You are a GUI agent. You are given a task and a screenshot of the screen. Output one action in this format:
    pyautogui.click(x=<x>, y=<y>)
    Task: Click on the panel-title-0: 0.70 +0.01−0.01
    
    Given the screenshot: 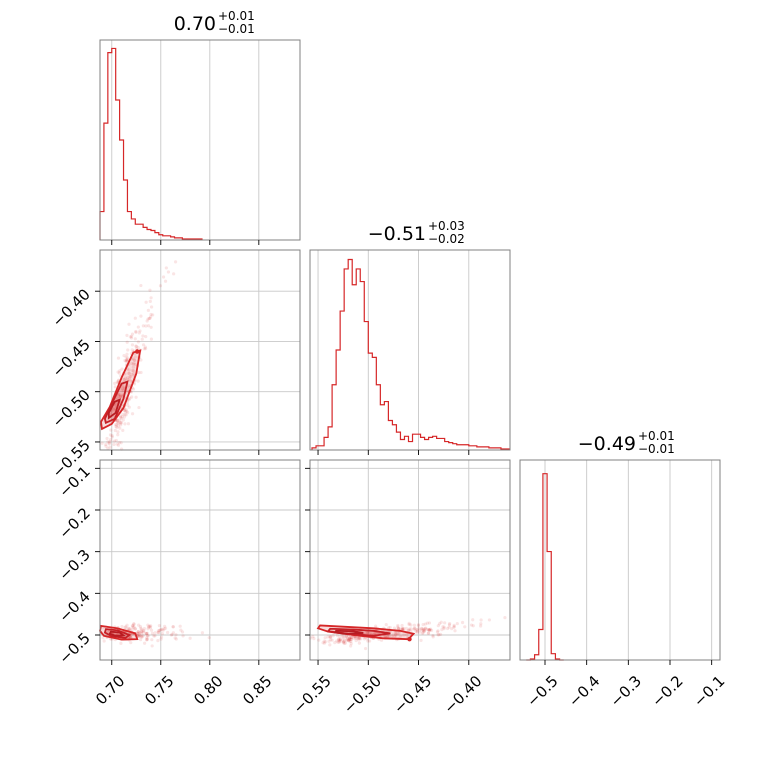 What is the action you would take?
    pyautogui.click(x=214, y=22)
    